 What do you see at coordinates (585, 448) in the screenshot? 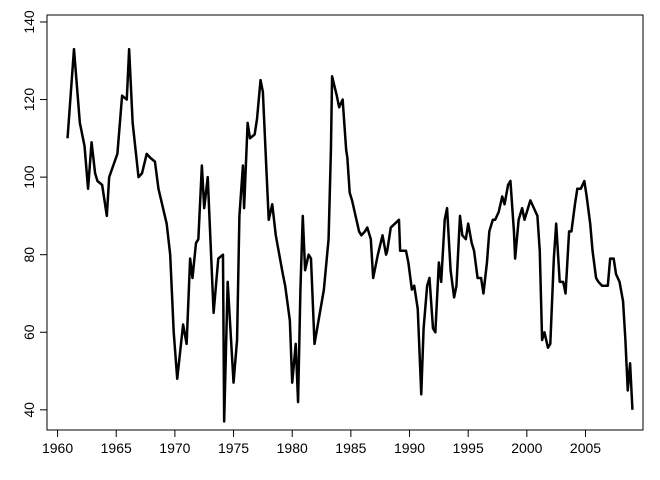
I see `x-tick-label: 2005` at bounding box center [585, 448].